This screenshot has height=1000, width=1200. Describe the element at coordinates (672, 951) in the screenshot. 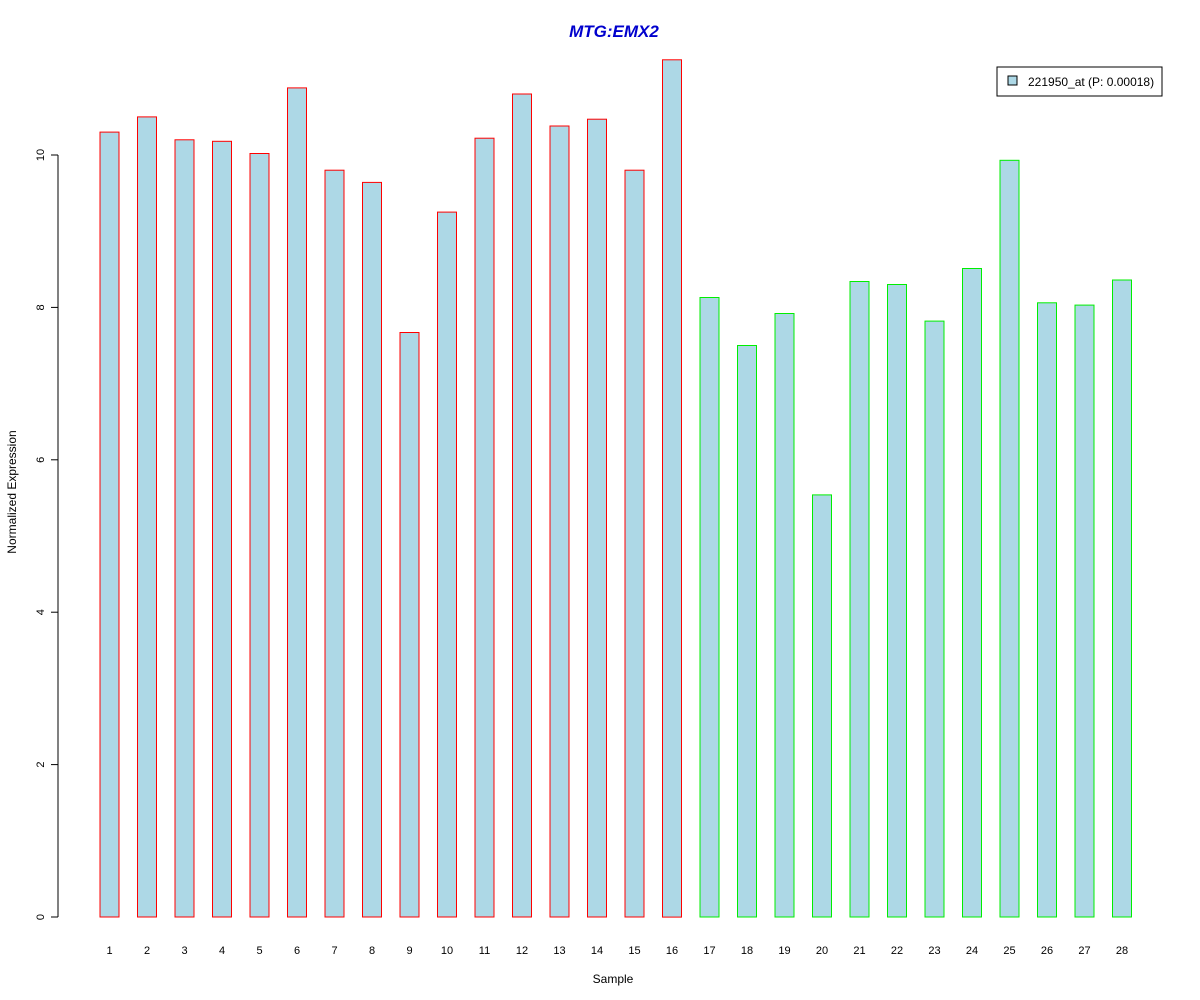

I see `x-tick-label: 16` at that location.